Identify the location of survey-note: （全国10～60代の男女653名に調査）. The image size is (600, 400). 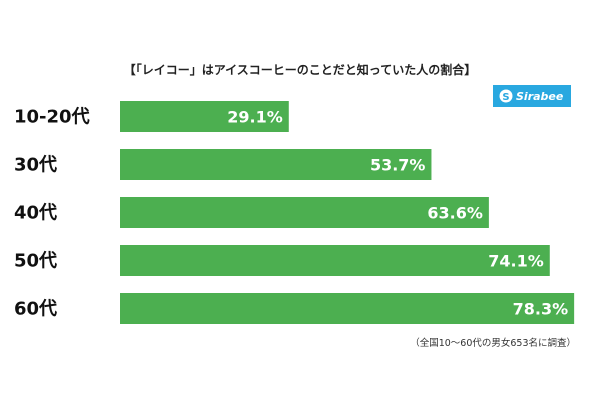
(493, 343).